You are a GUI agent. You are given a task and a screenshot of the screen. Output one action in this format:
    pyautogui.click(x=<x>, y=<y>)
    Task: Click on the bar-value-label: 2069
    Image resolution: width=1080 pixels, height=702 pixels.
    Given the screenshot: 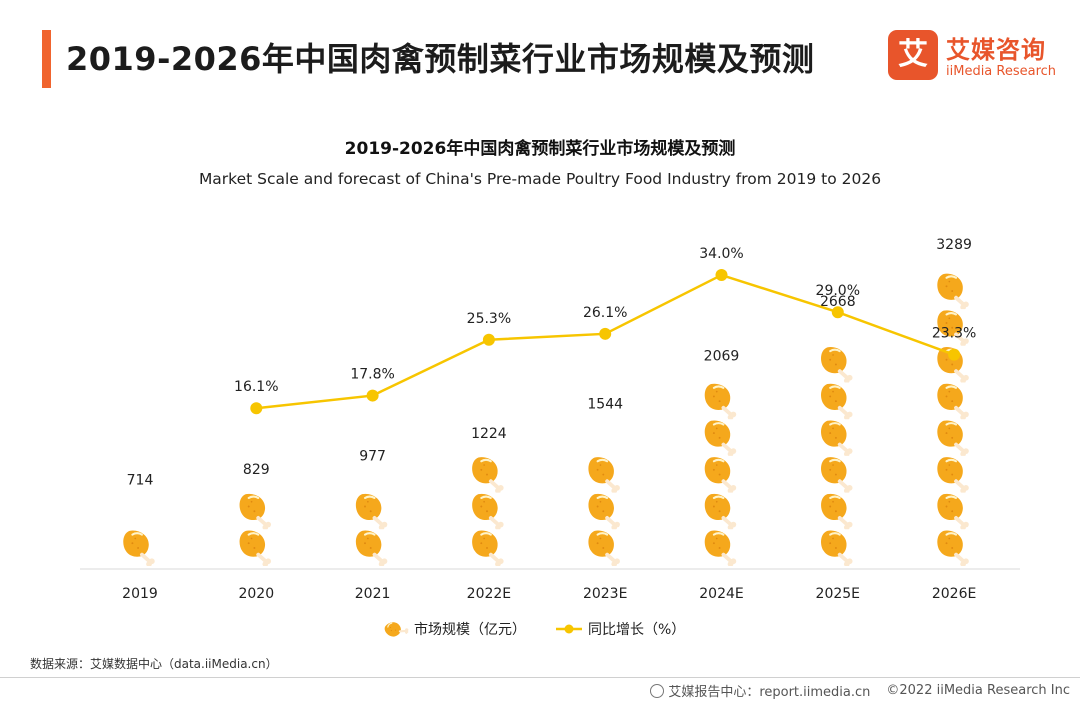 What is the action you would take?
    pyautogui.click(x=722, y=357)
    